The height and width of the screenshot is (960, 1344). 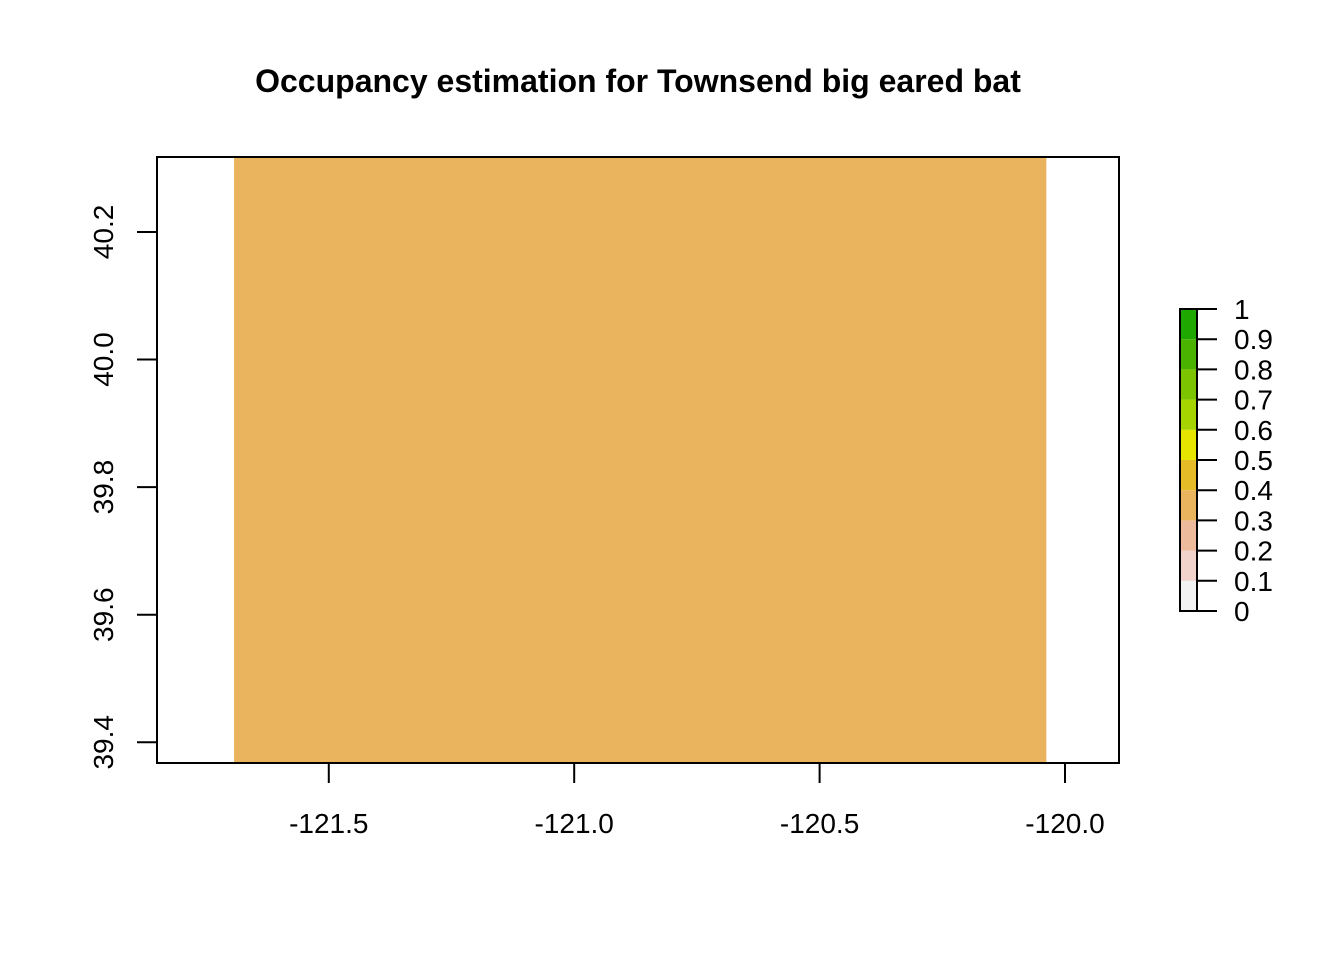 I want to click on x-tick-label: -121.0, so click(x=573, y=823).